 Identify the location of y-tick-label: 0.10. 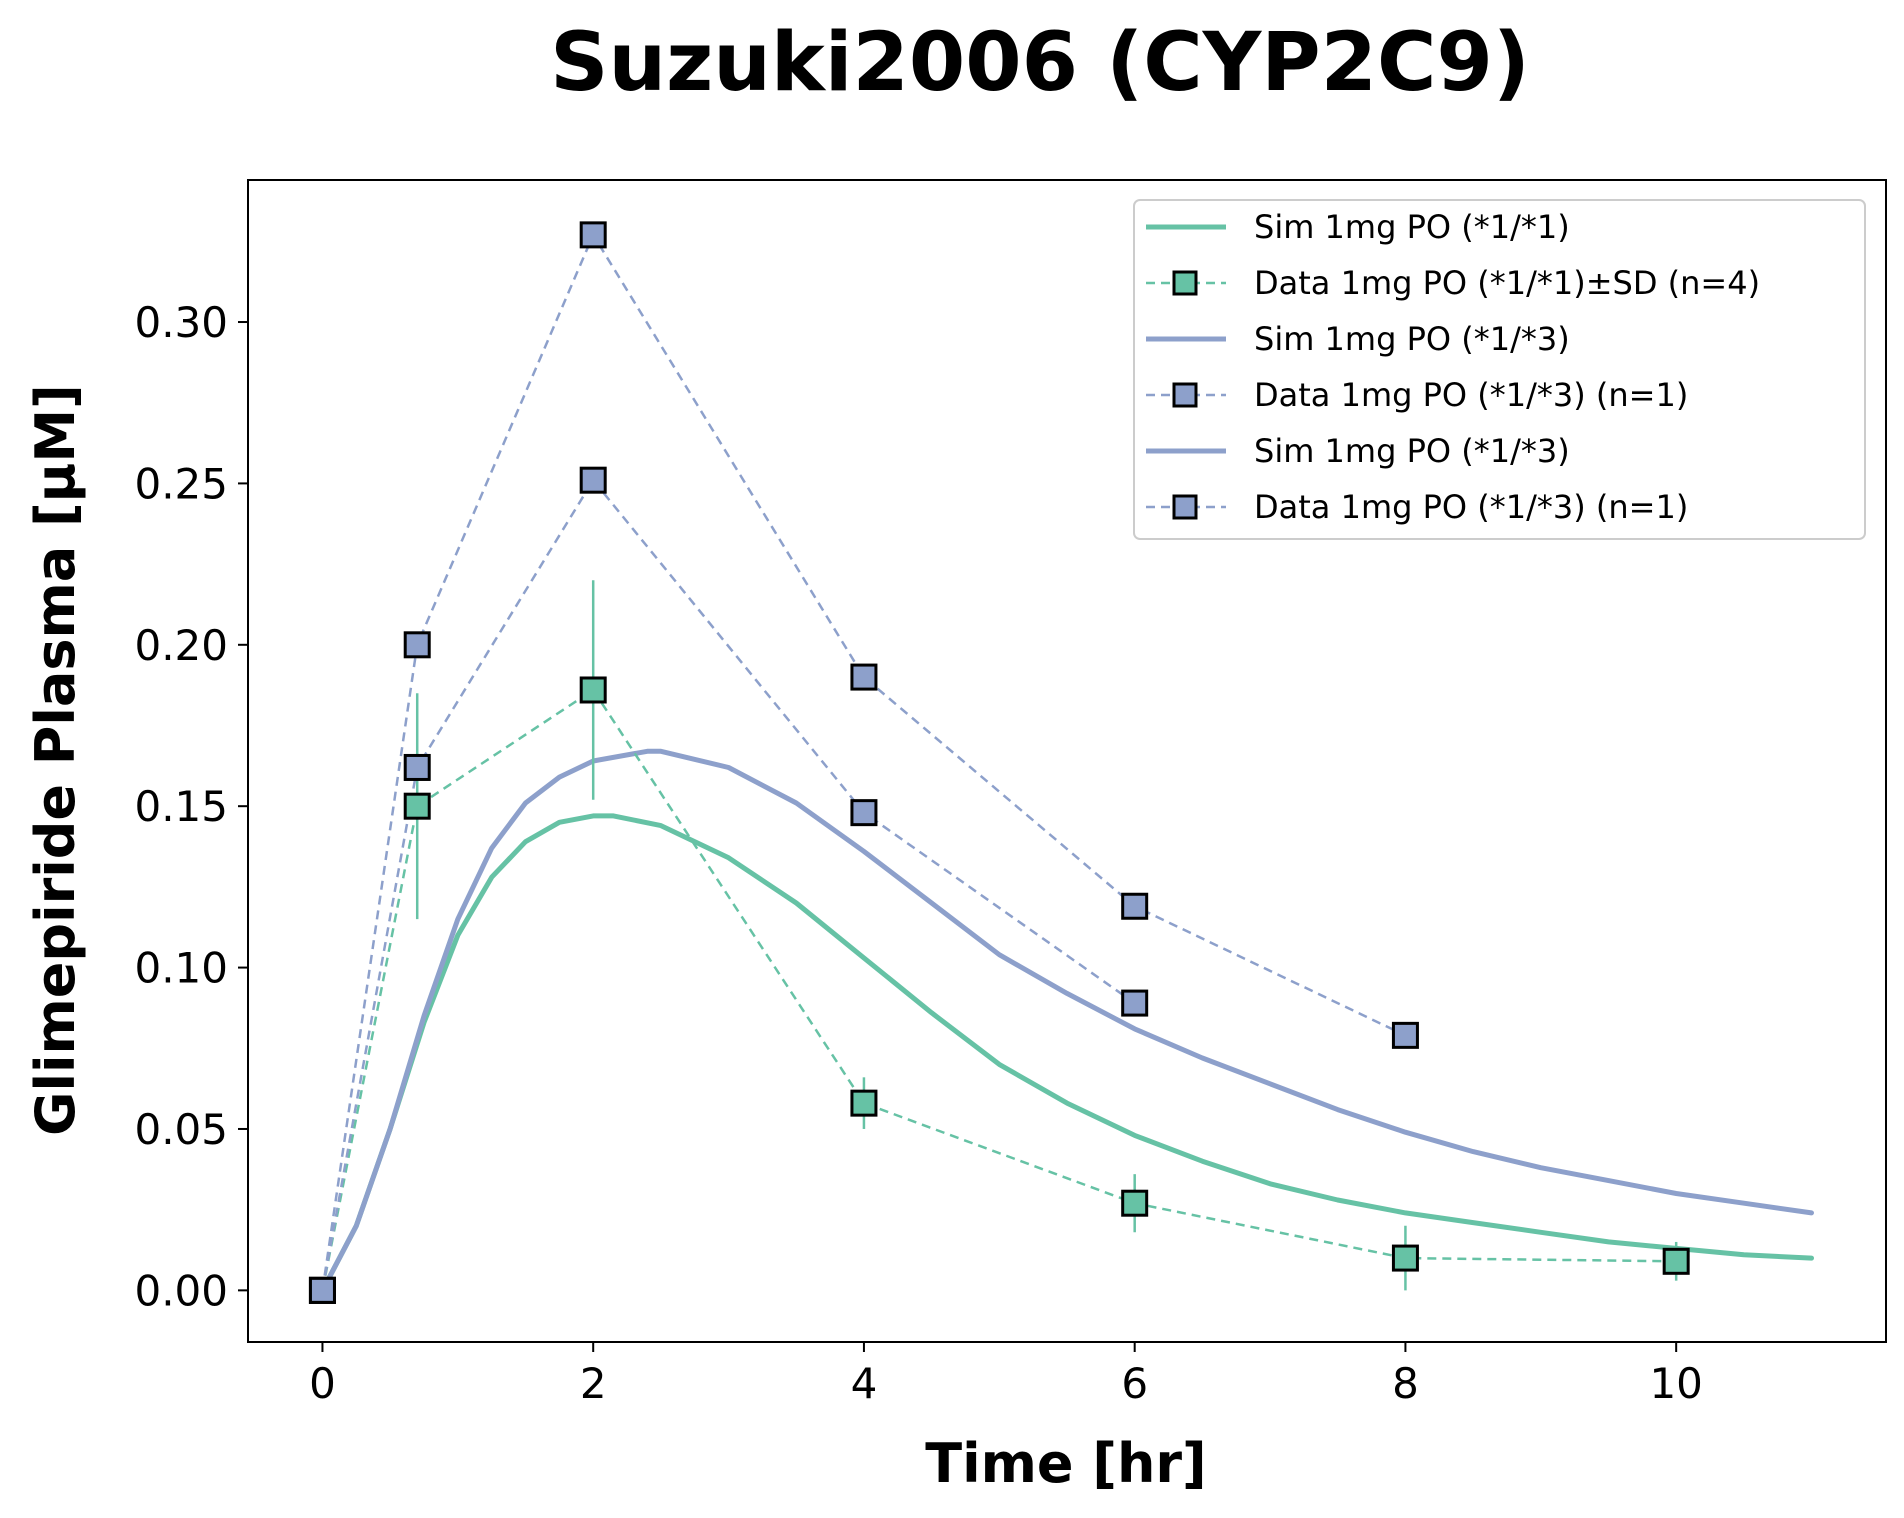
(181, 968).